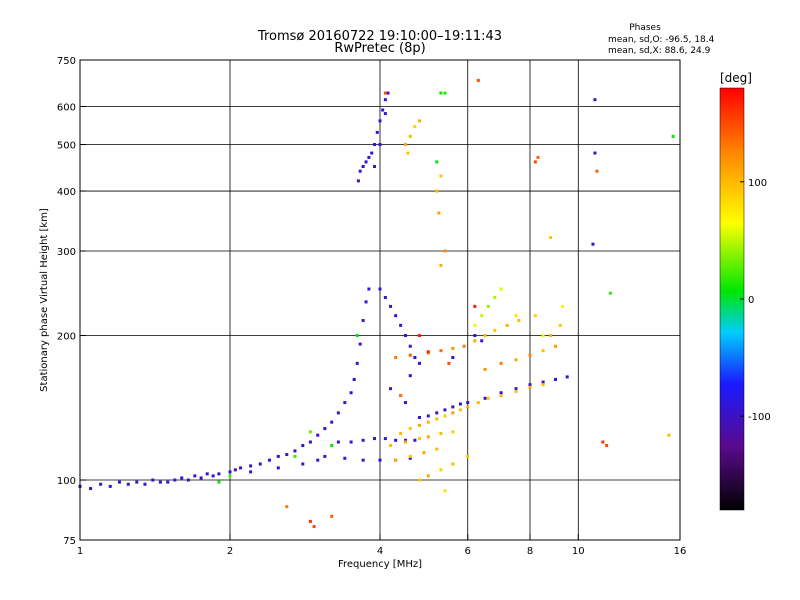  Describe the element at coordinates (66, 252) in the screenshot. I see `y-tick-label: 300` at that location.